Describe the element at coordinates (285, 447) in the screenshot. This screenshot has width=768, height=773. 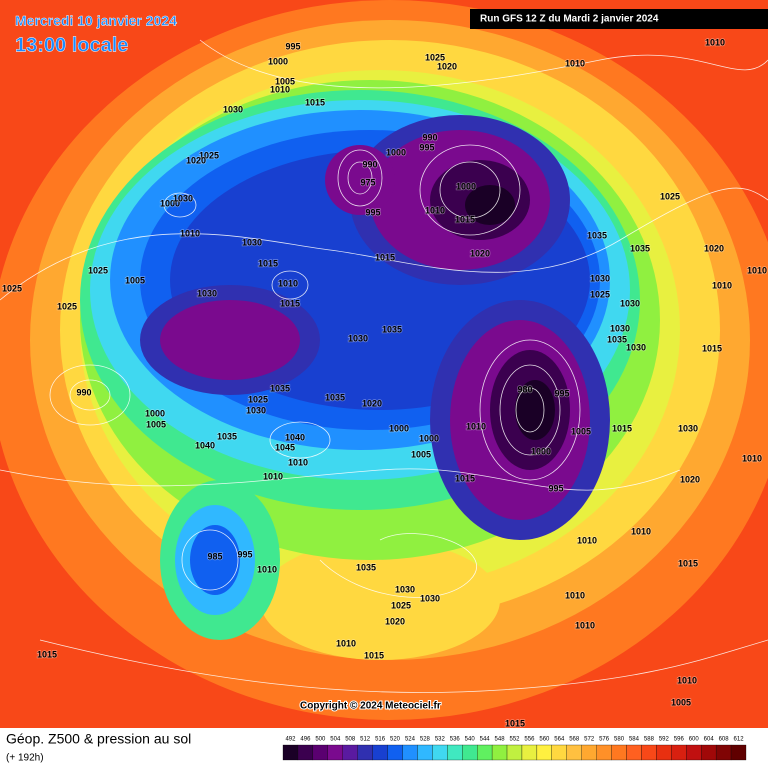
I see `isobar-label: 1045` at that location.